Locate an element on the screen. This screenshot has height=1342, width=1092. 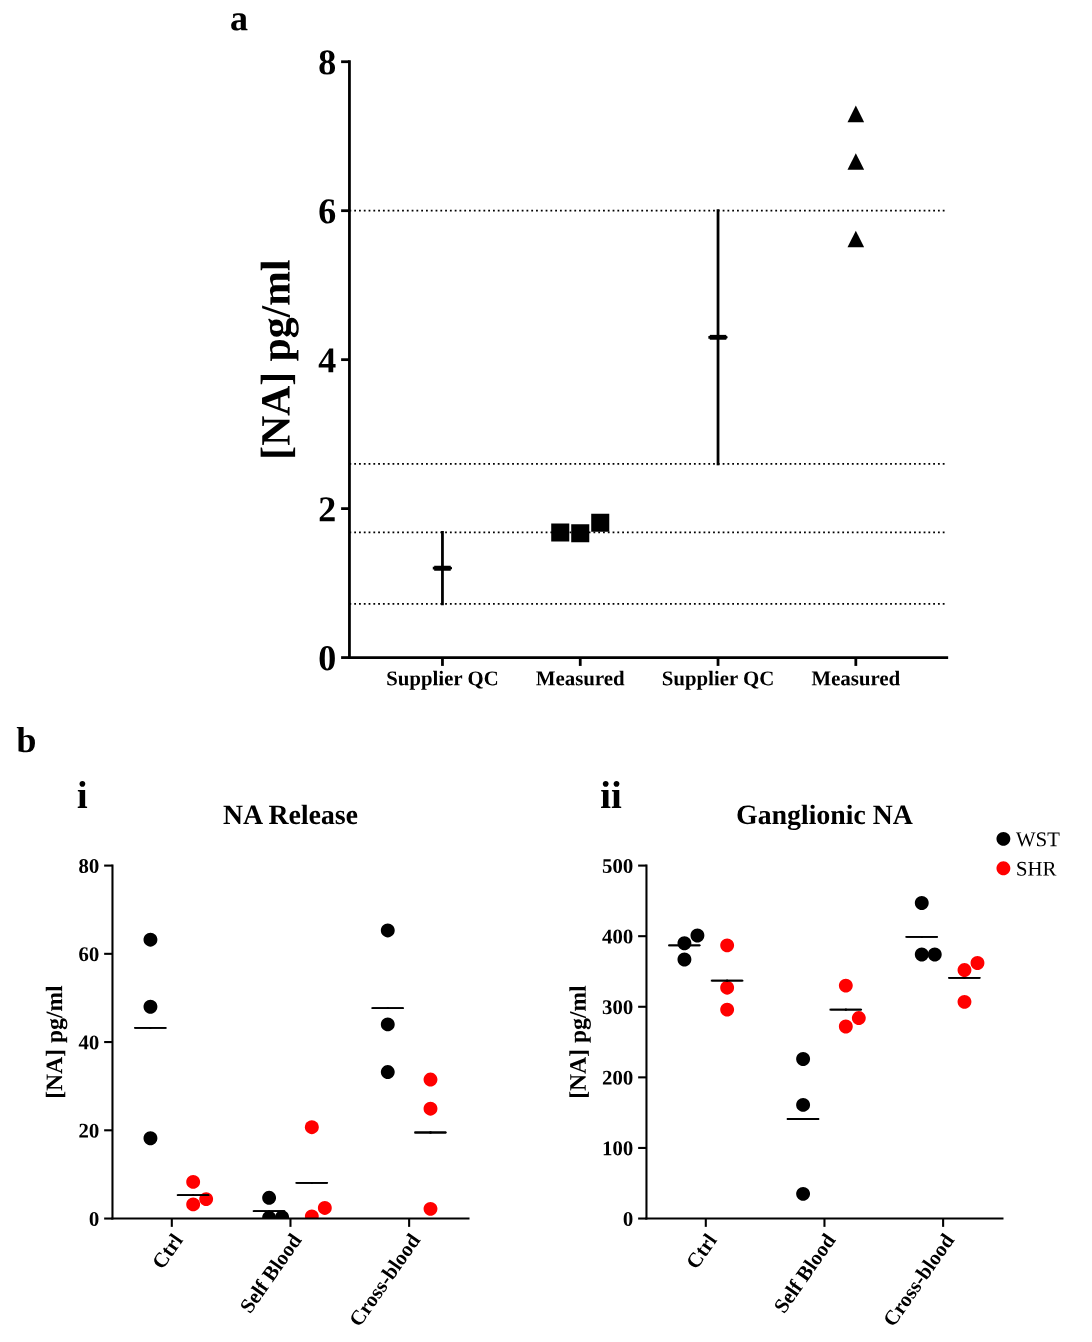
text: ii is located at coordinates (611, 794).